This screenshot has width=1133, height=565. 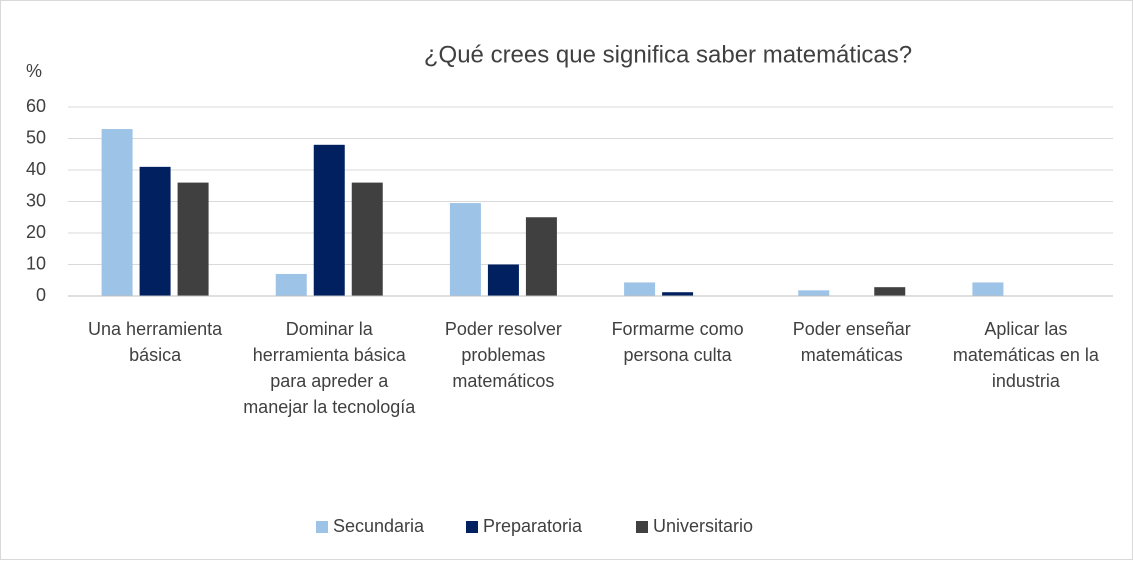 I want to click on x-tick-label-box: Aplicar las matemáticas en la industria, so click(x=1025, y=355).